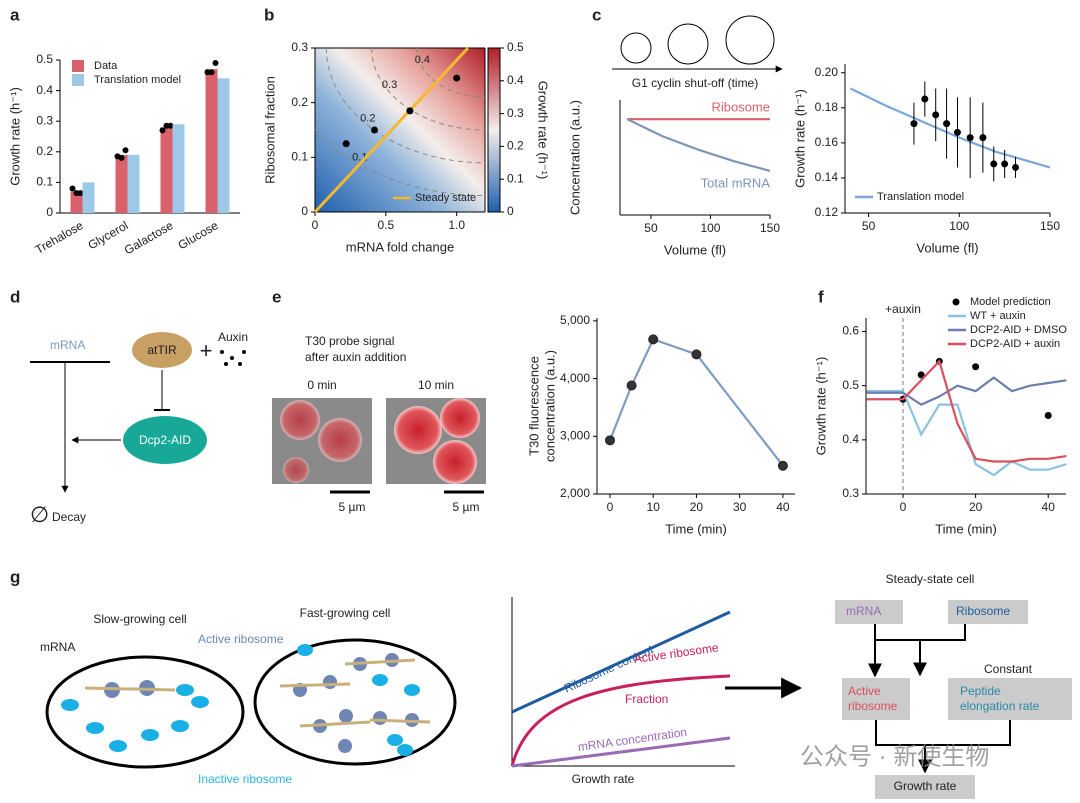 The height and width of the screenshot is (803, 1080). What do you see at coordinates (646, 699) in the screenshot?
I see `g-graph-label: Fraction` at bounding box center [646, 699].